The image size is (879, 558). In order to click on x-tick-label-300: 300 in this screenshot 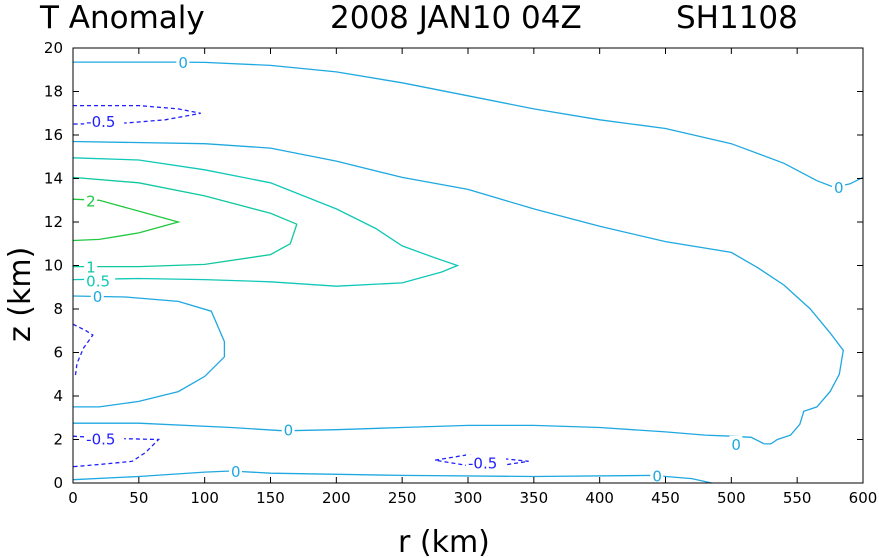, I will do `click(468, 498)`.